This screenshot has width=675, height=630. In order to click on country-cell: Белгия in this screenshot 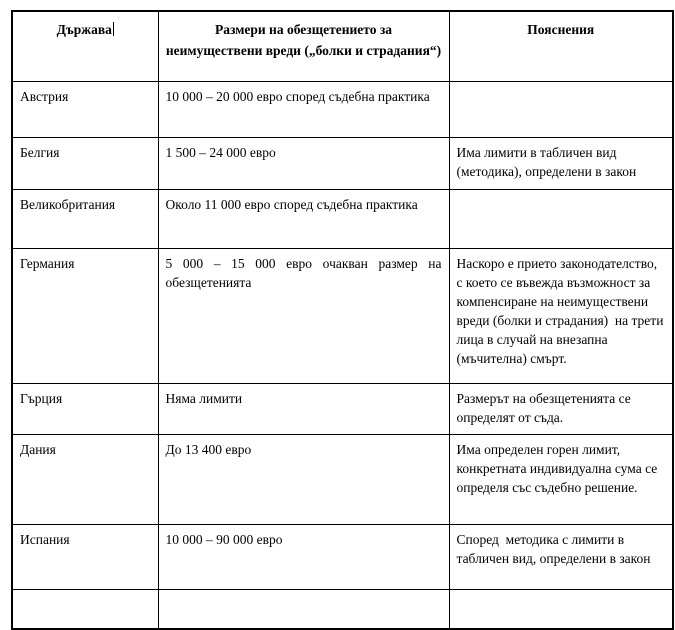, I will do `click(85, 163)`.